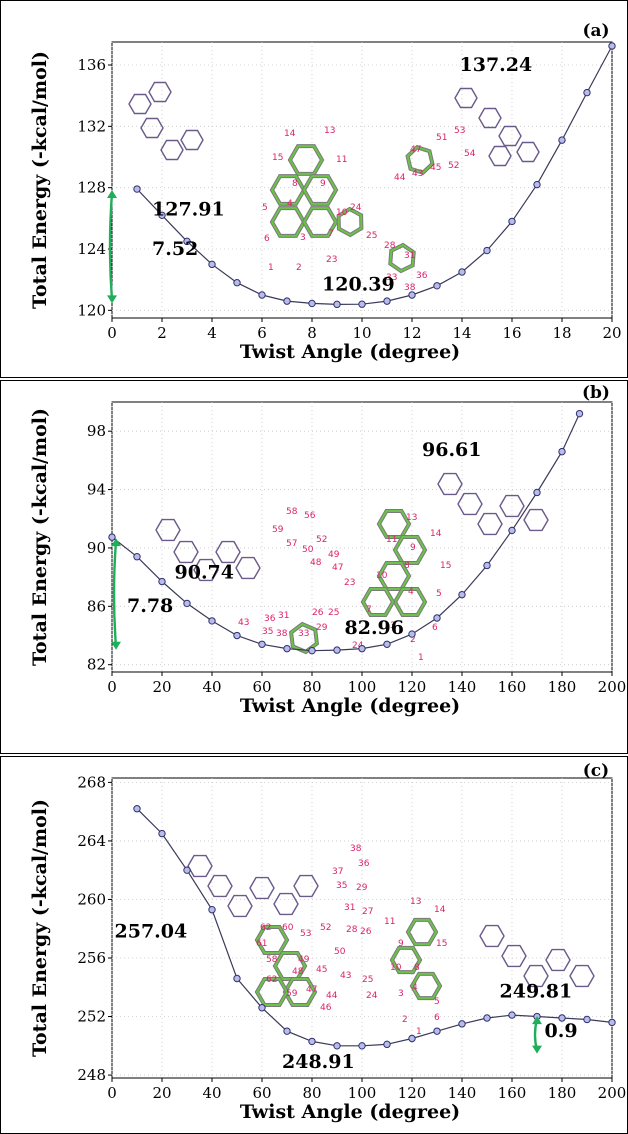 This screenshot has width=628, height=1134. What do you see at coordinates (265, 208) in the screenshot?
I see `atom-number-label: 5` at bounding box center [265, 208].